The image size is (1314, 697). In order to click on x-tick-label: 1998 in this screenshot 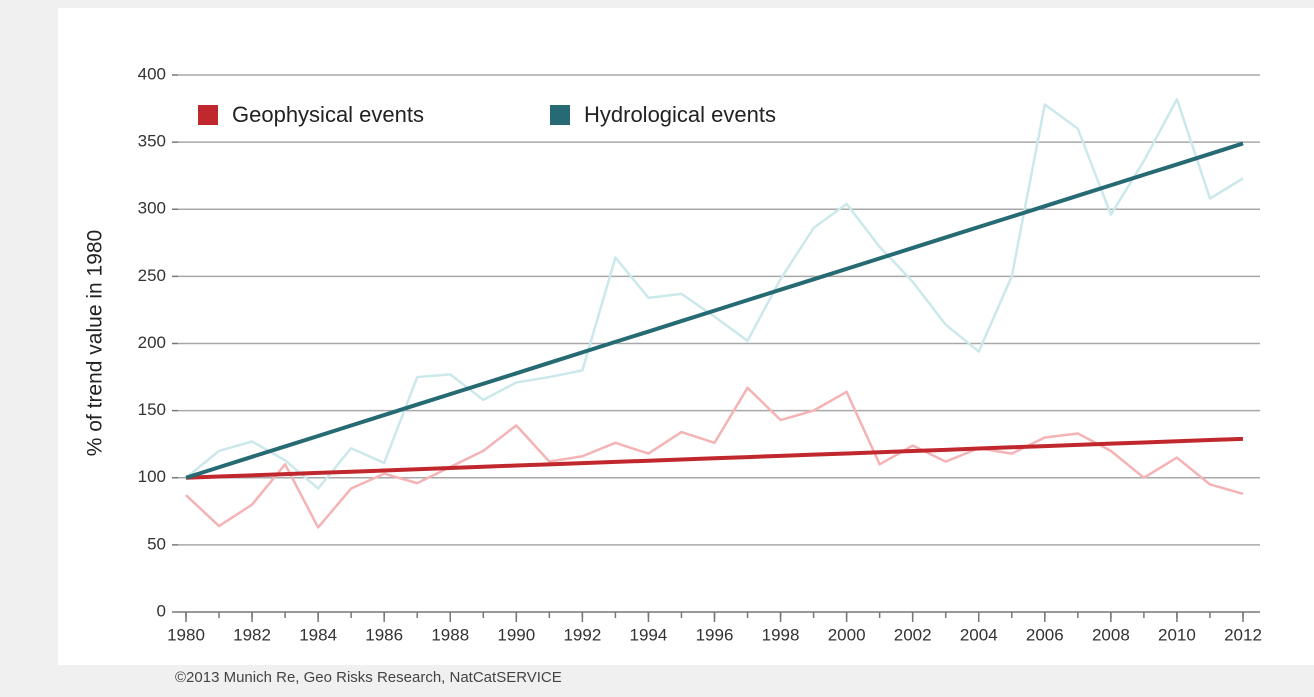, I will do `click(781, 634)`.